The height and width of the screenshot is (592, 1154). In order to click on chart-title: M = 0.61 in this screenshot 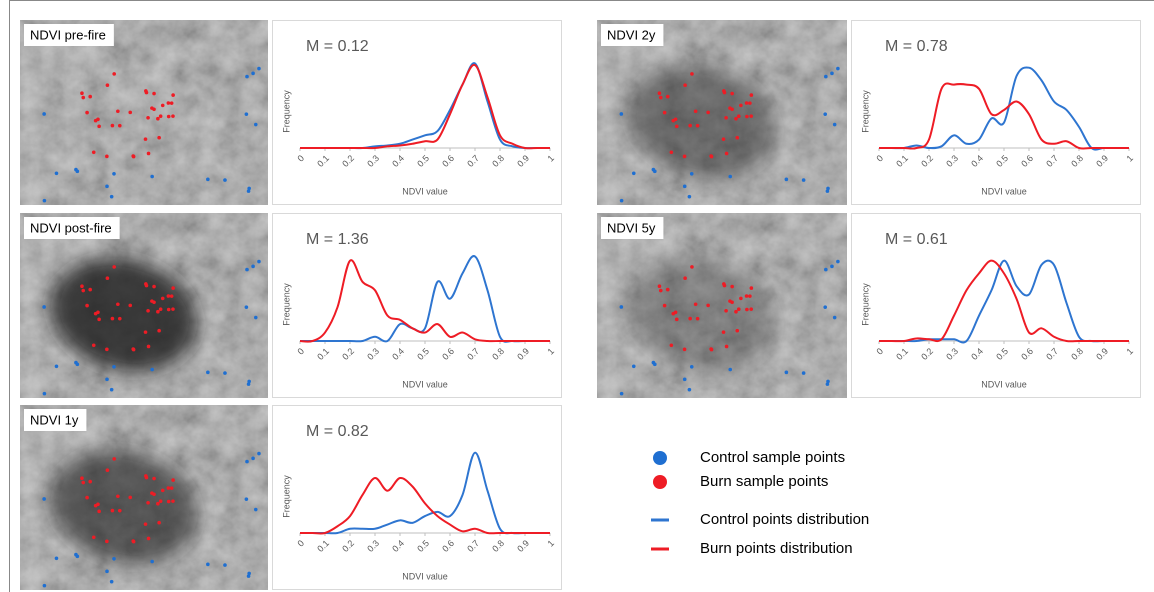, I will do `click(916, 239)`.